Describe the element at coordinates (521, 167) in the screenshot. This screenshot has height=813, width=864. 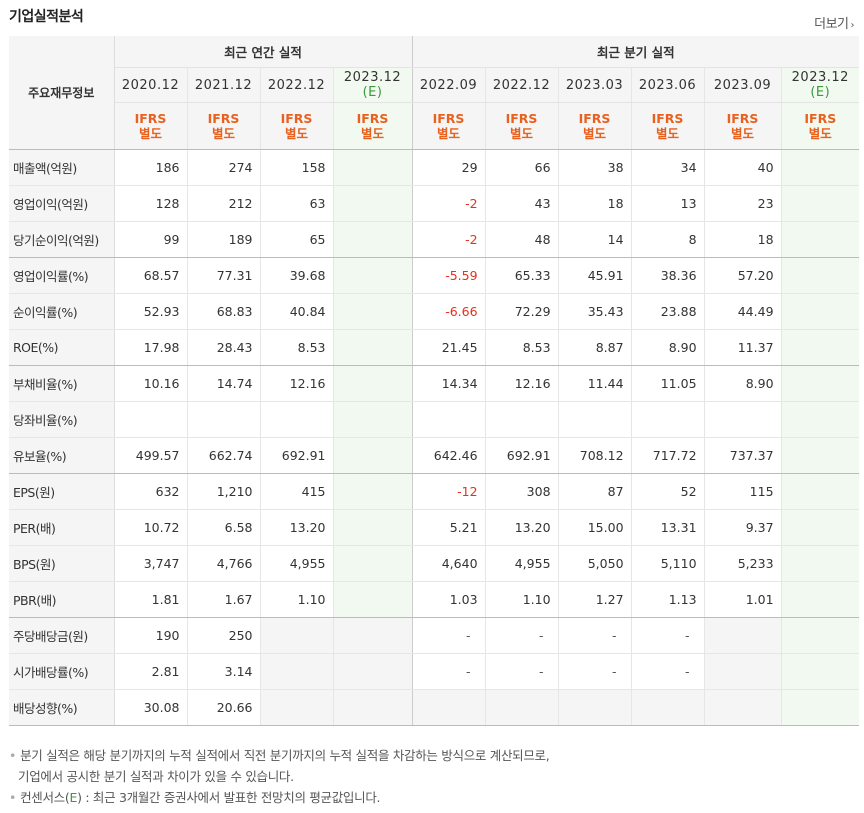
I see `quarter-value: 66` at that location.